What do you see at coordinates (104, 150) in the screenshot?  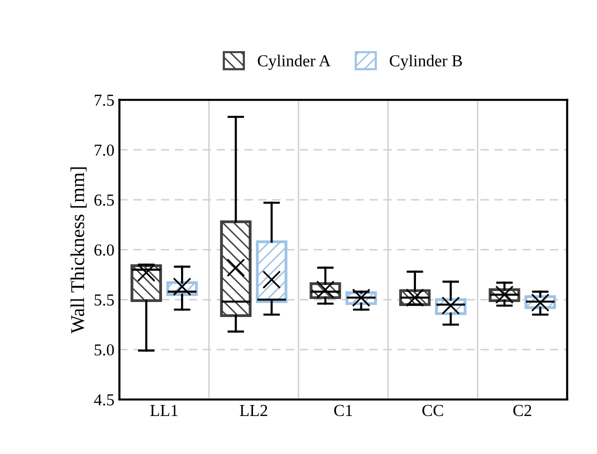 I see `y-tick-label: 7.0` at bounding box center [104, 150].